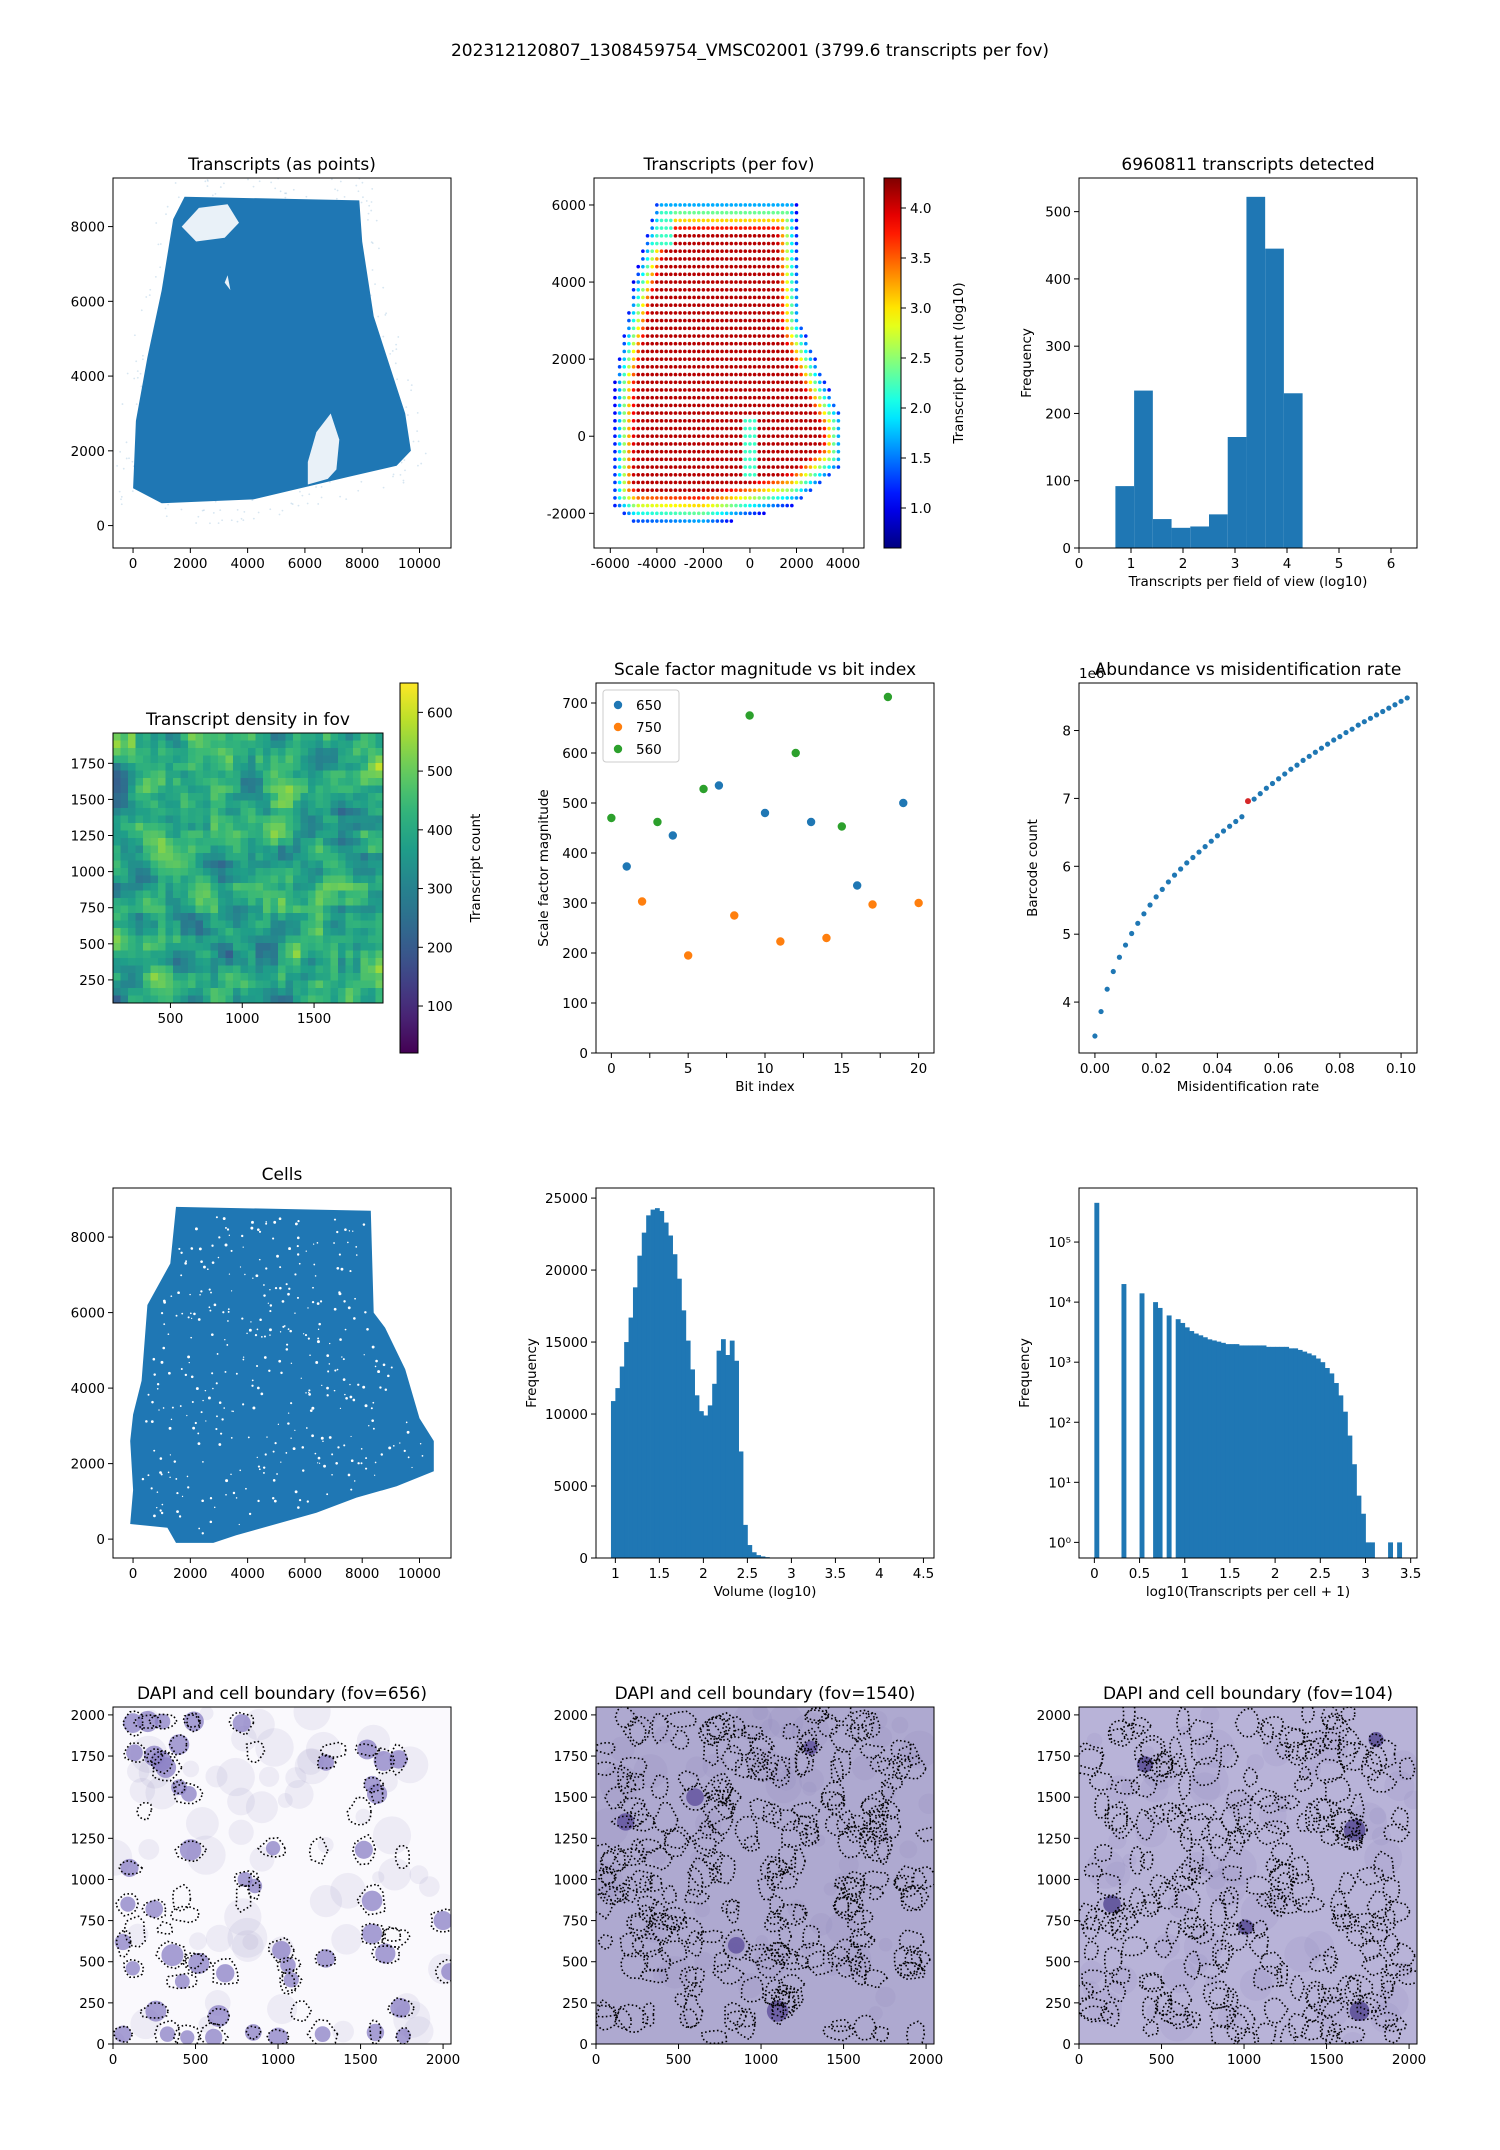 This screenshot has width=1500, height=2150. I want to click on x-tick-label: 4000, so click(843, 564).